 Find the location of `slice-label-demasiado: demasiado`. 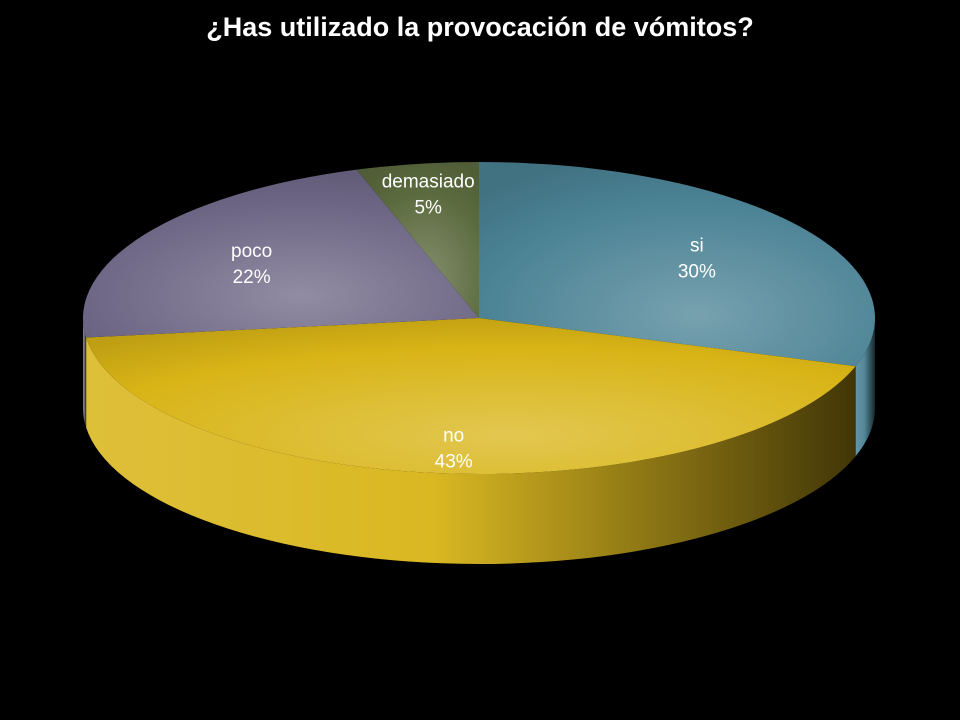

slice-label-demasiado: demasiado is located at coordinates (428, 182).